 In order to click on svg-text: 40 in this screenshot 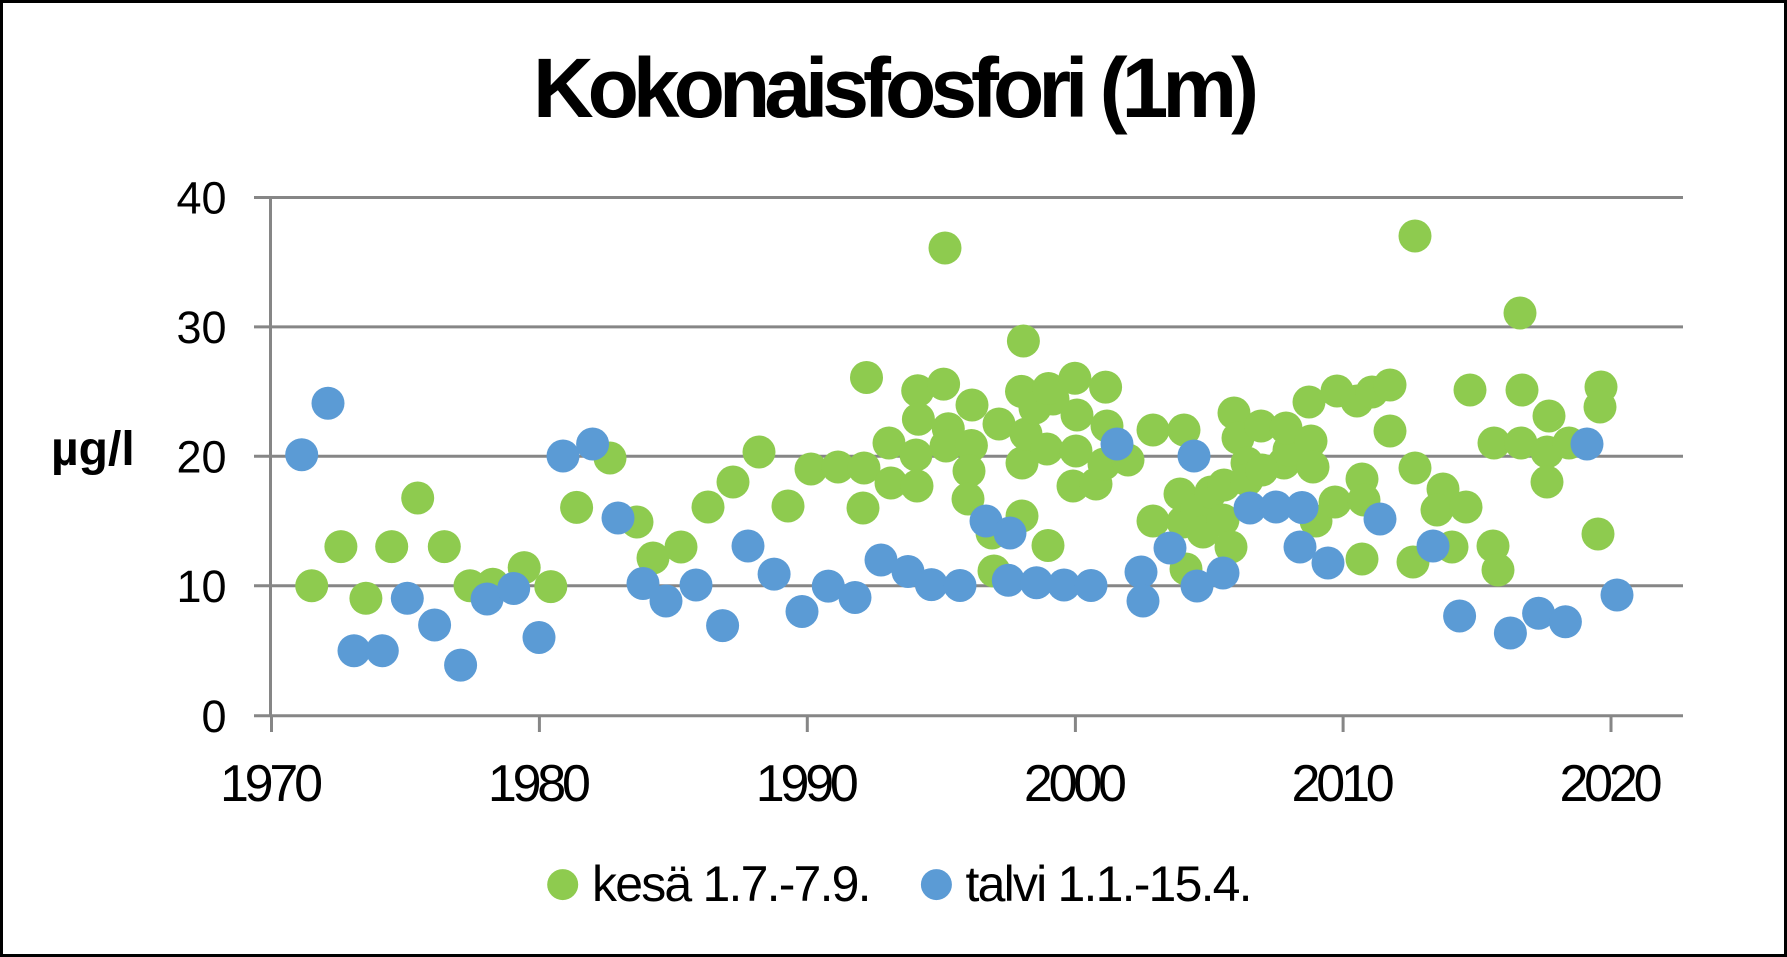, I will do `click(201, 198)`.